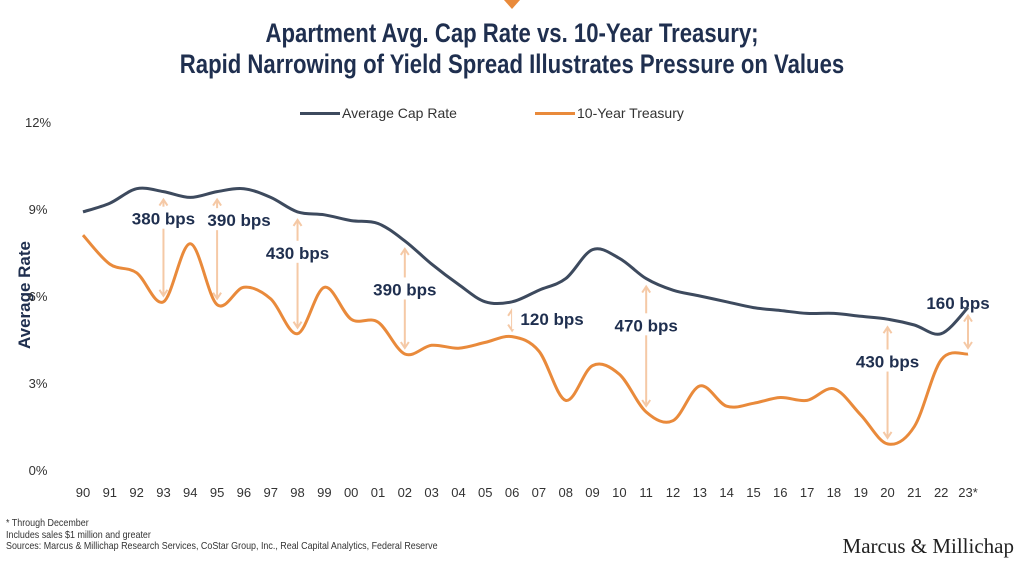 The image size is (1024, 562). I want to click on x-tick-label: 09, so click(592, 492).